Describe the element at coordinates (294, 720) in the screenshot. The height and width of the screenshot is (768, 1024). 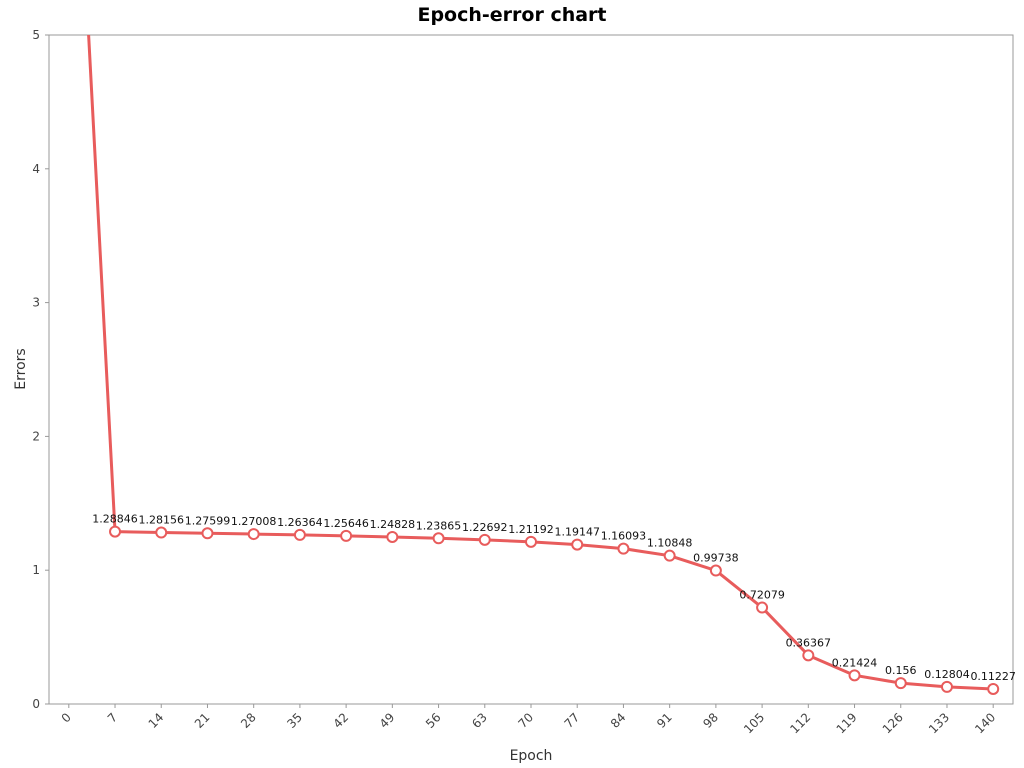
I see `x-tick-label: 35` at that location.